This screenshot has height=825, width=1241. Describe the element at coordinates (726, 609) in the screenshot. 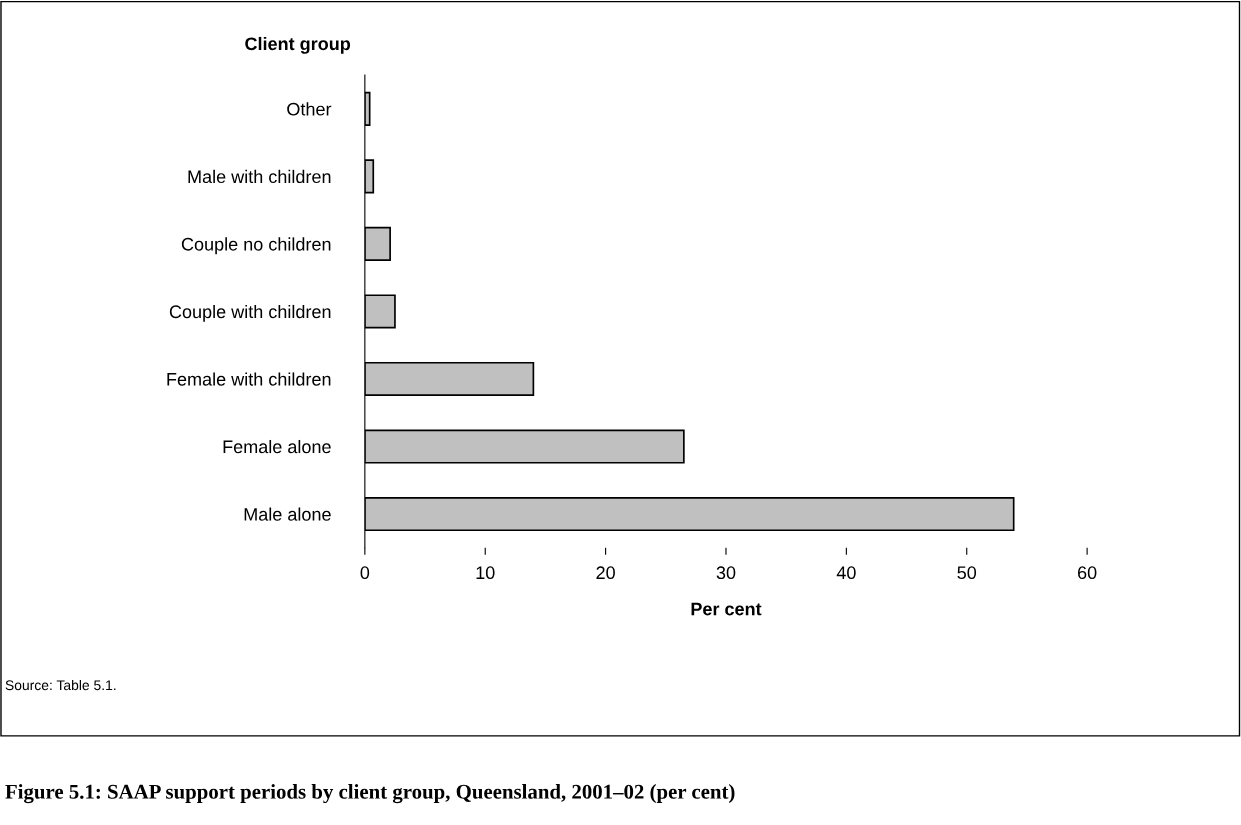

I see `x-axis-title: Per cent` at that location.